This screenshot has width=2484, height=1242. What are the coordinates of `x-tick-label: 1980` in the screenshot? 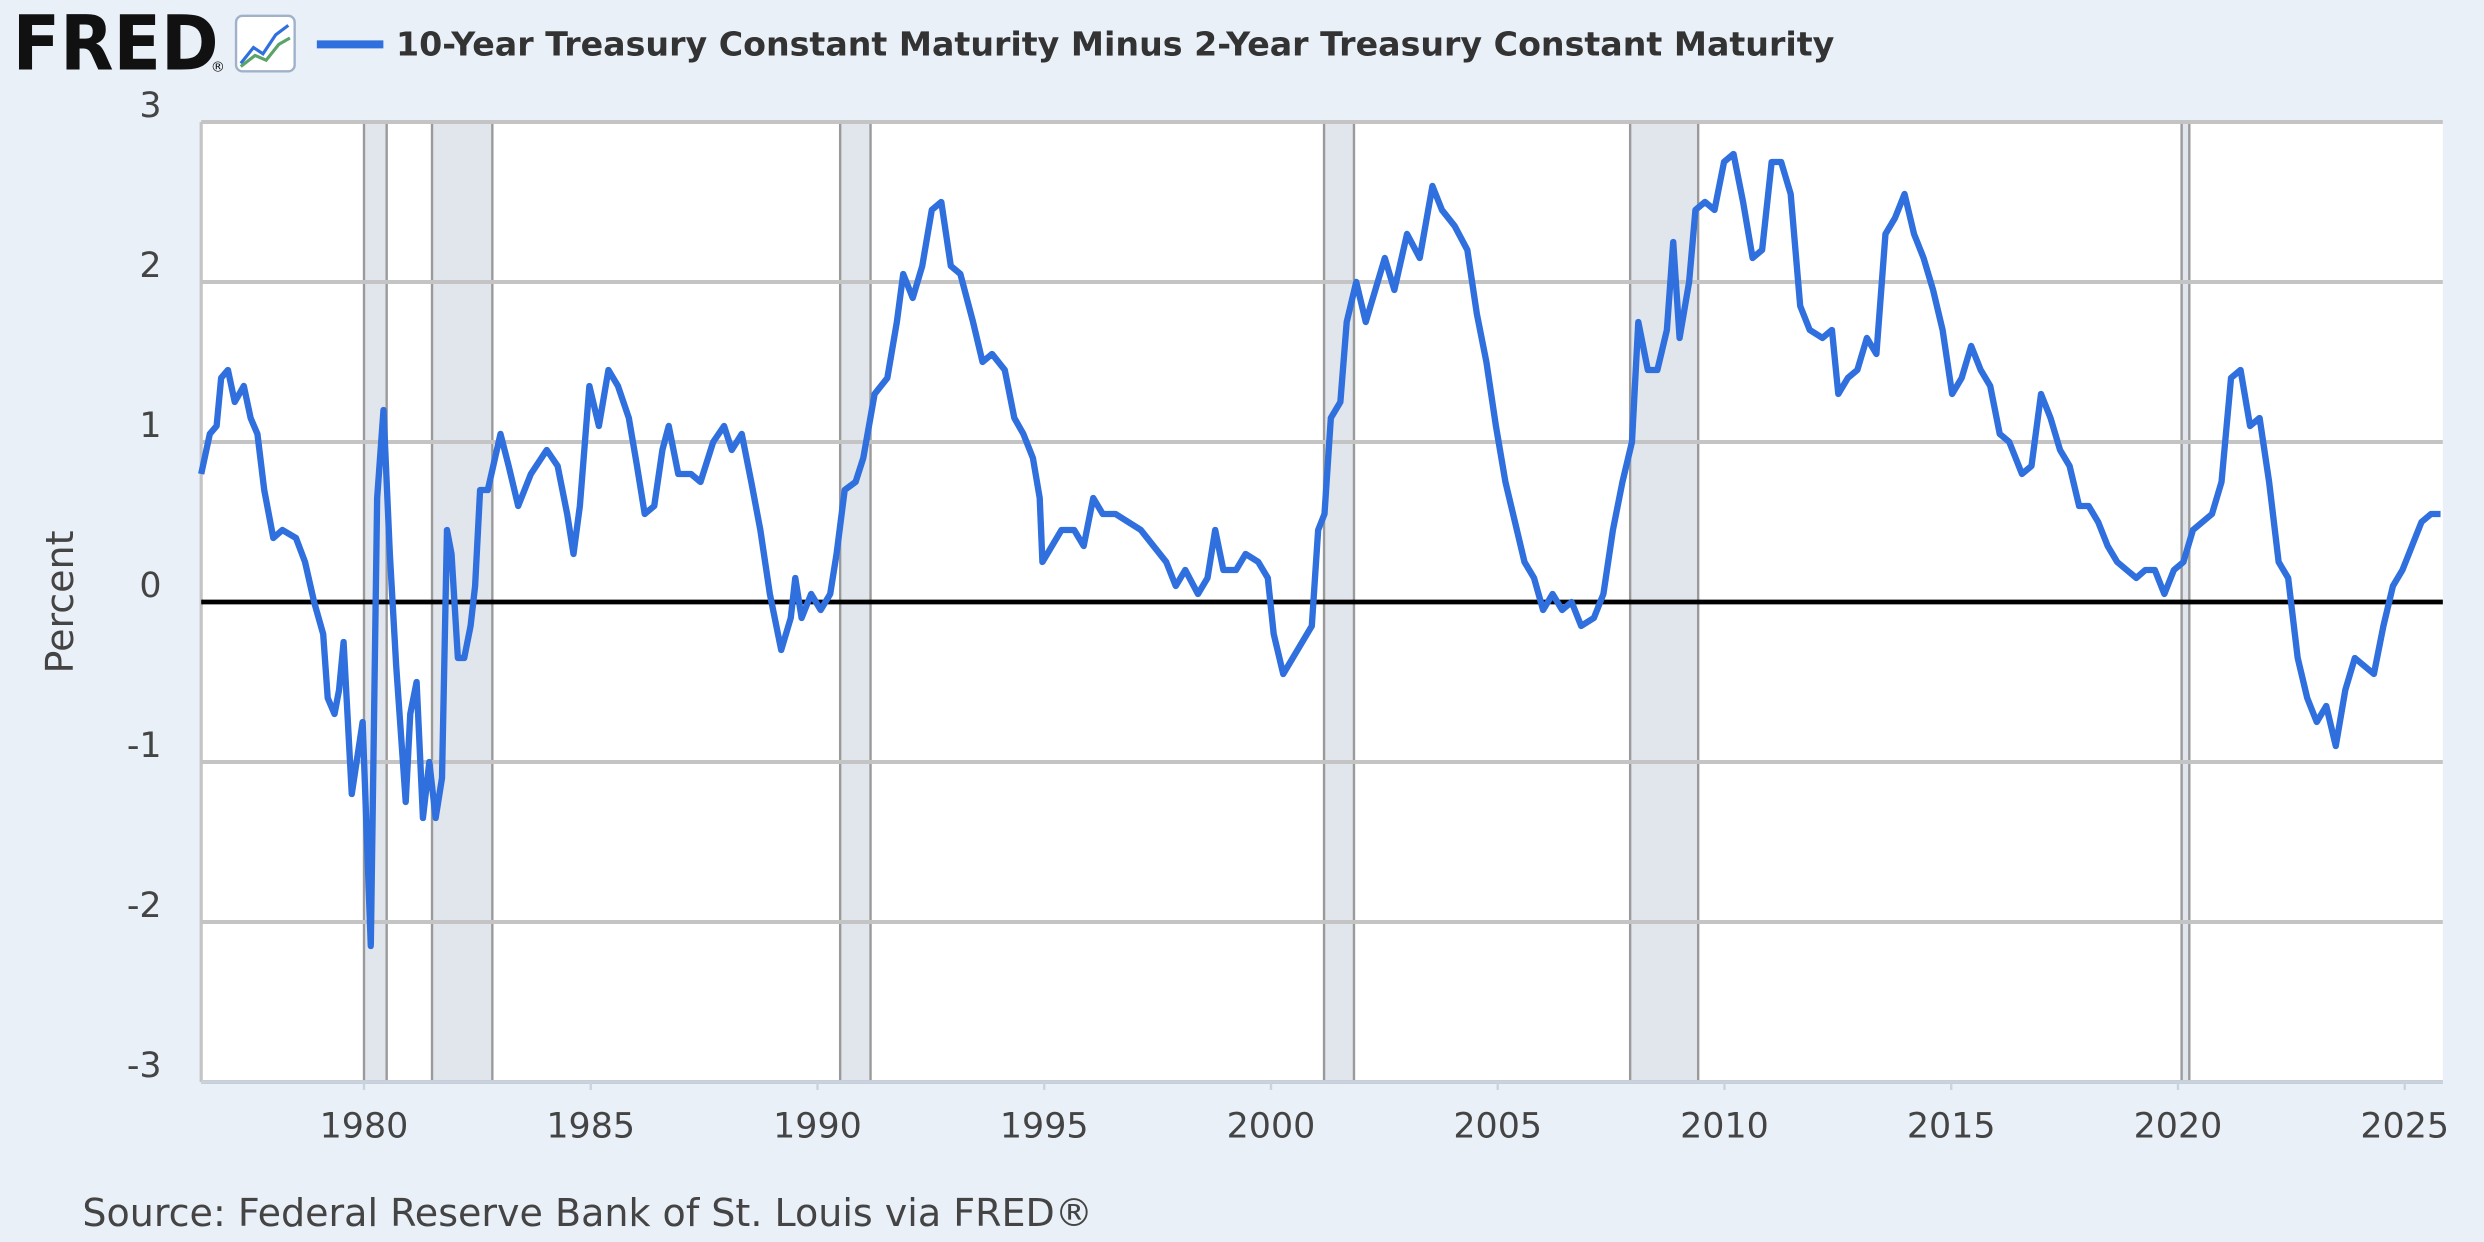 It's located at (364, 1126).